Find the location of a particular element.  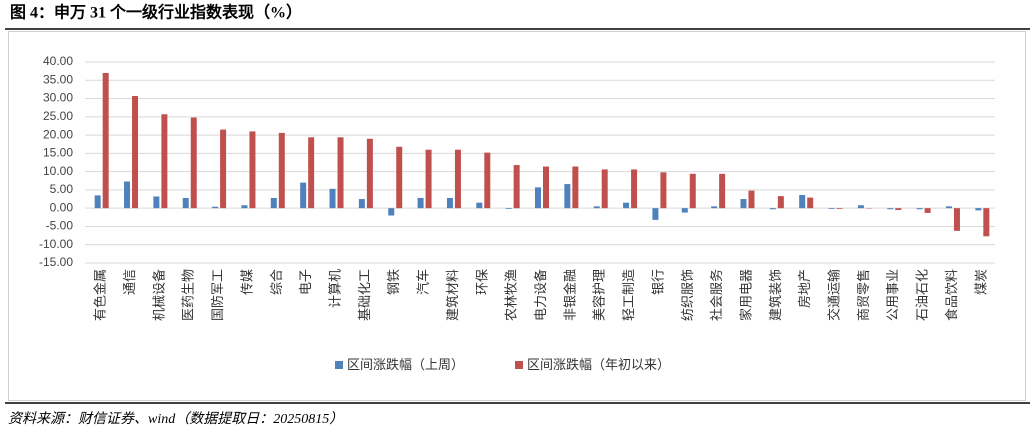

y-tick-label: 35.00 is located at coordinates (58, 79).